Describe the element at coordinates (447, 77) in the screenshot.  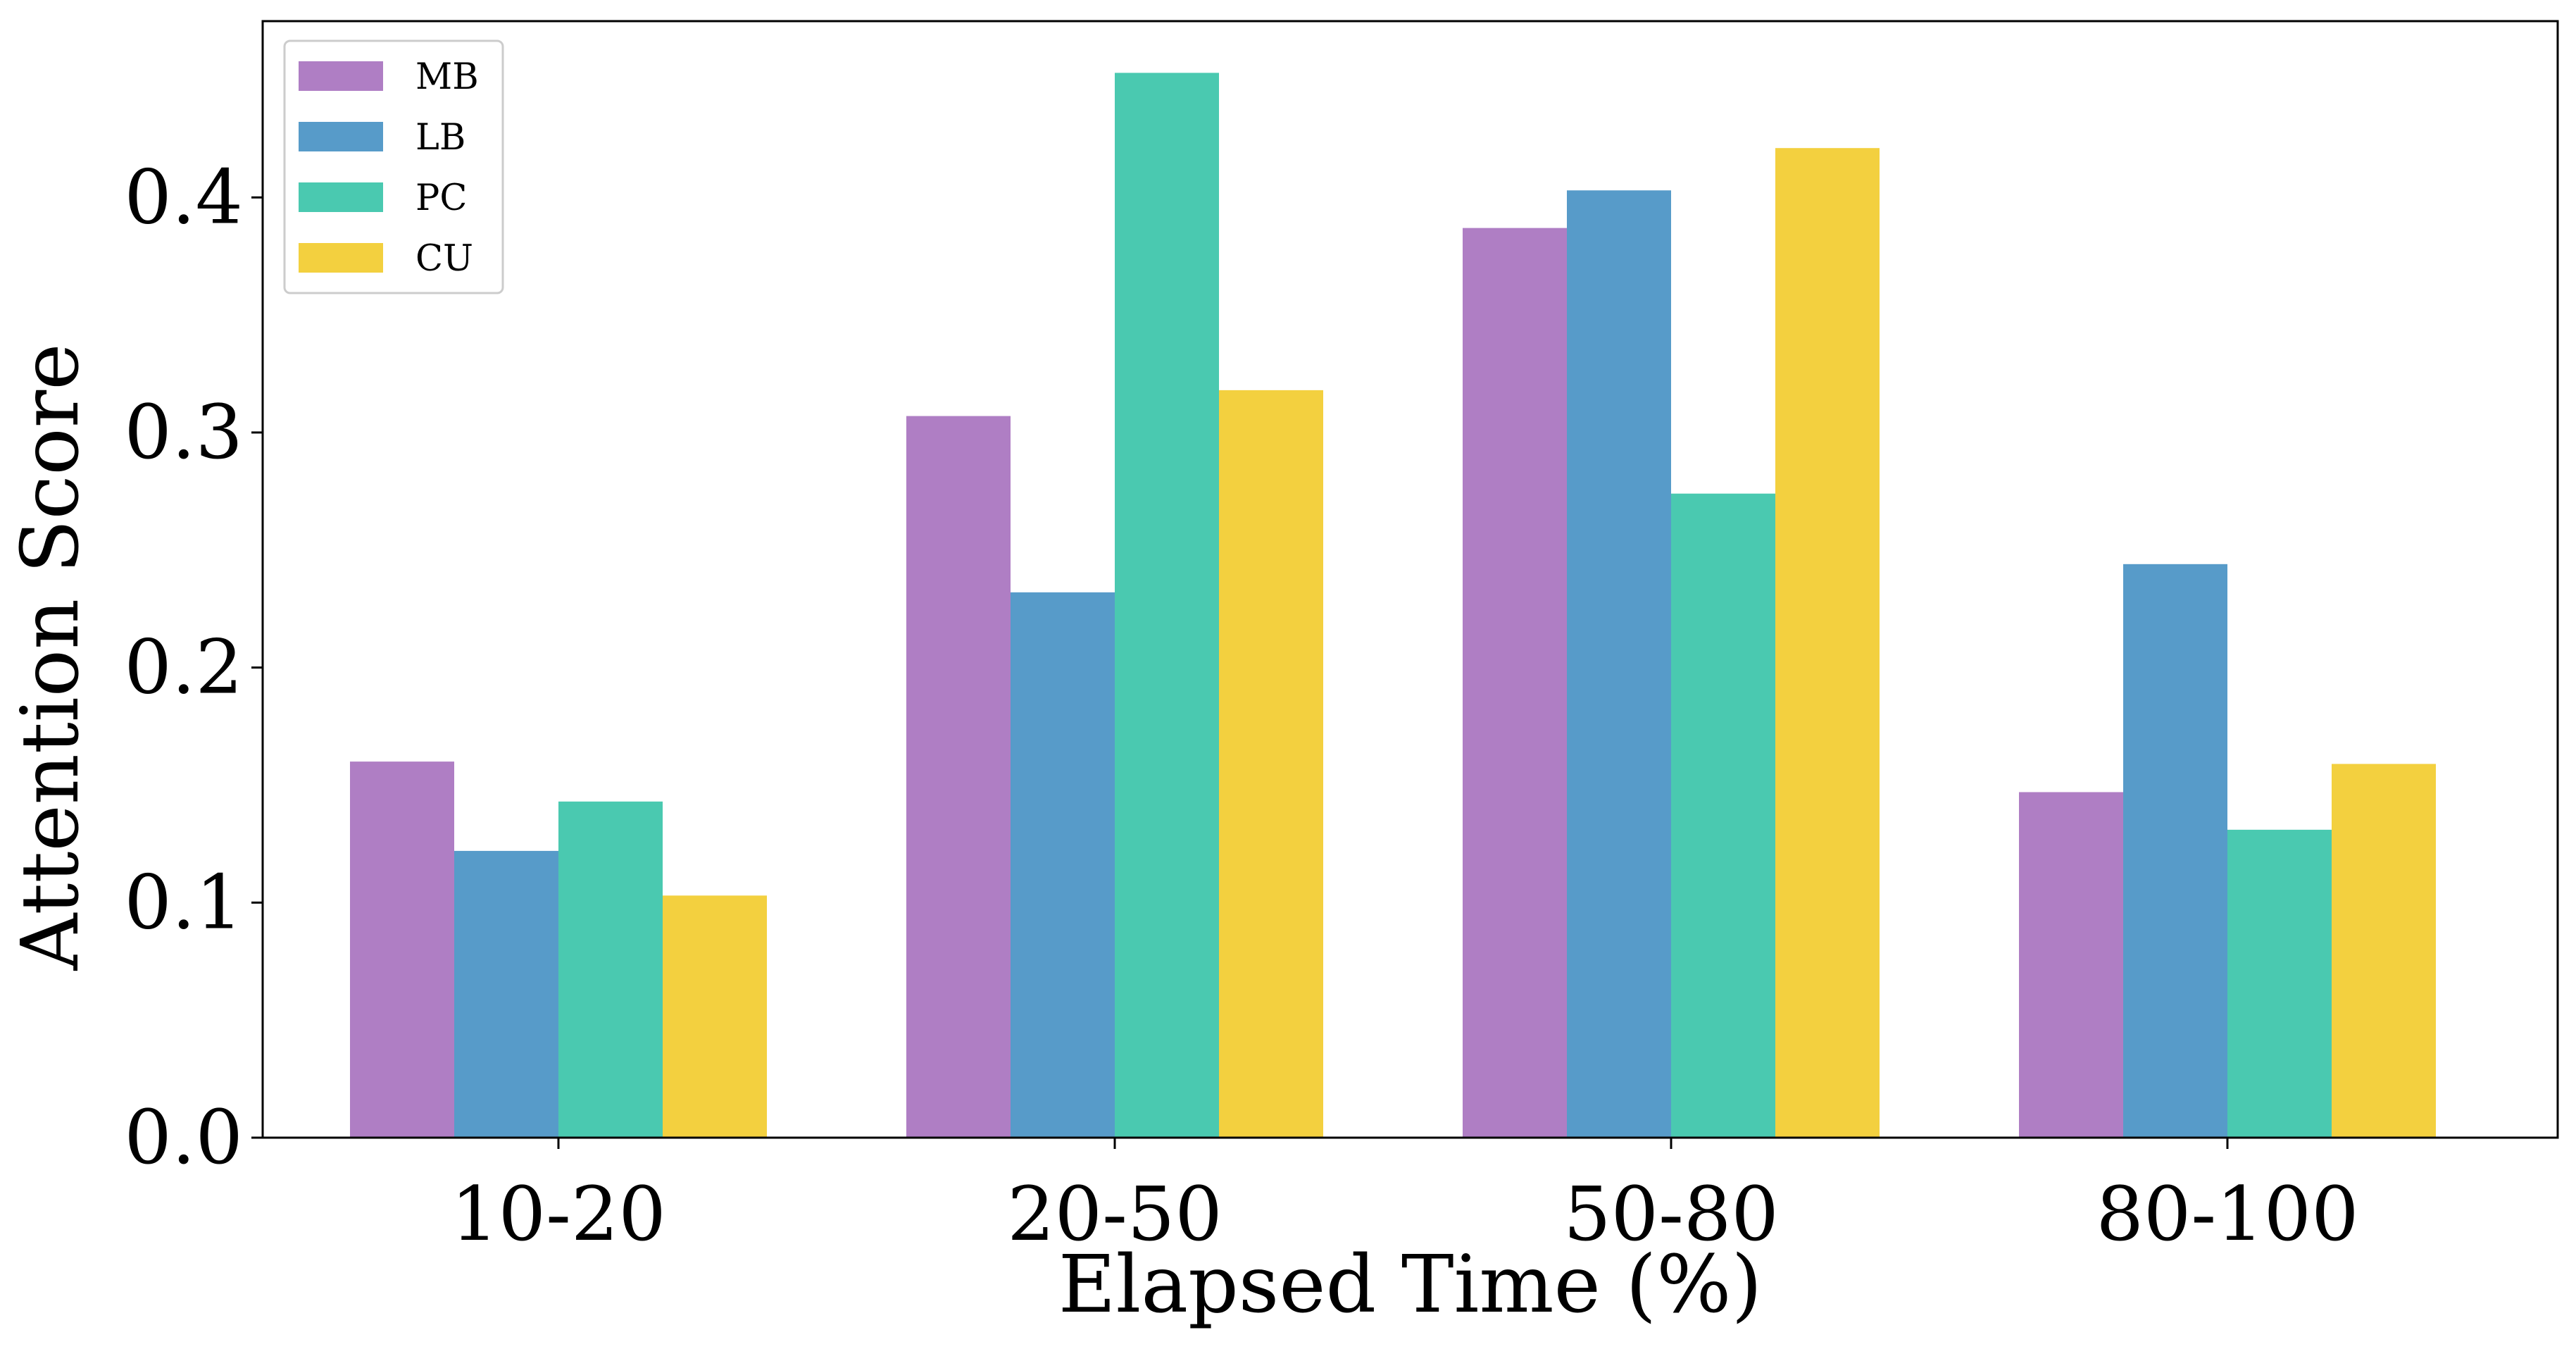
I see `legend-label-mb: MB` at that location.